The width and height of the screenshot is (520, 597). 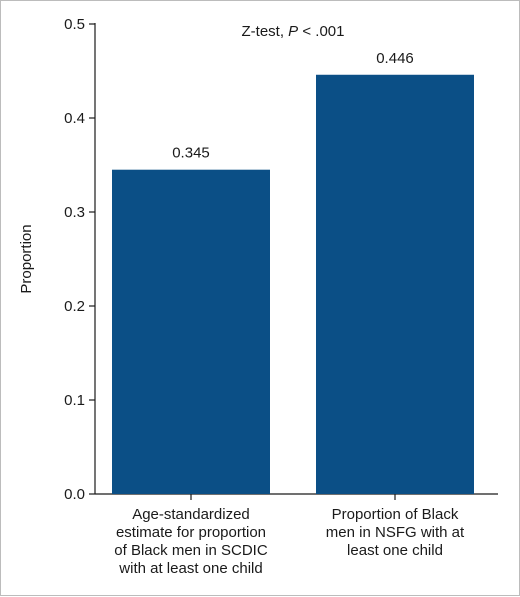 I want to click on annotation-prefix: Z-test,, so click(x=265, y=31).